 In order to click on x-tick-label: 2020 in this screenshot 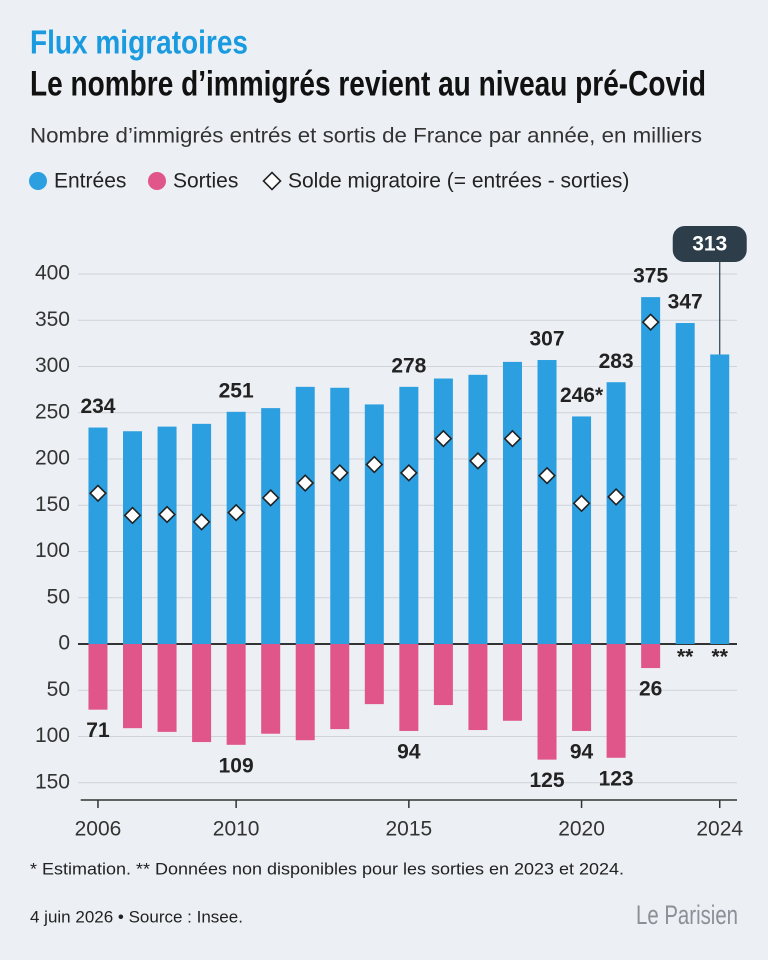, I will do `click(581, 829)`.